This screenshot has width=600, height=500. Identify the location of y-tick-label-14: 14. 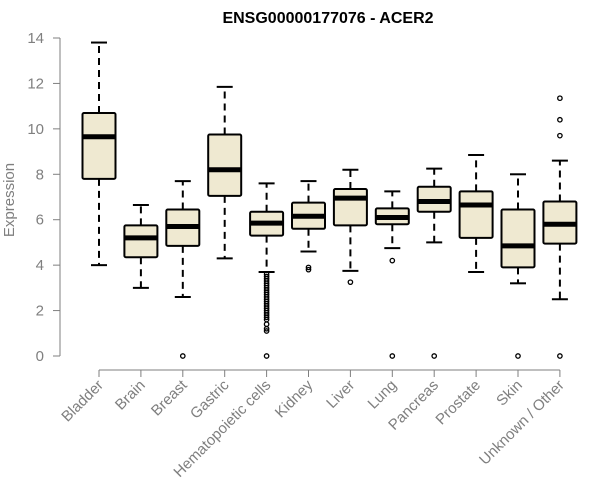
(35, 38).